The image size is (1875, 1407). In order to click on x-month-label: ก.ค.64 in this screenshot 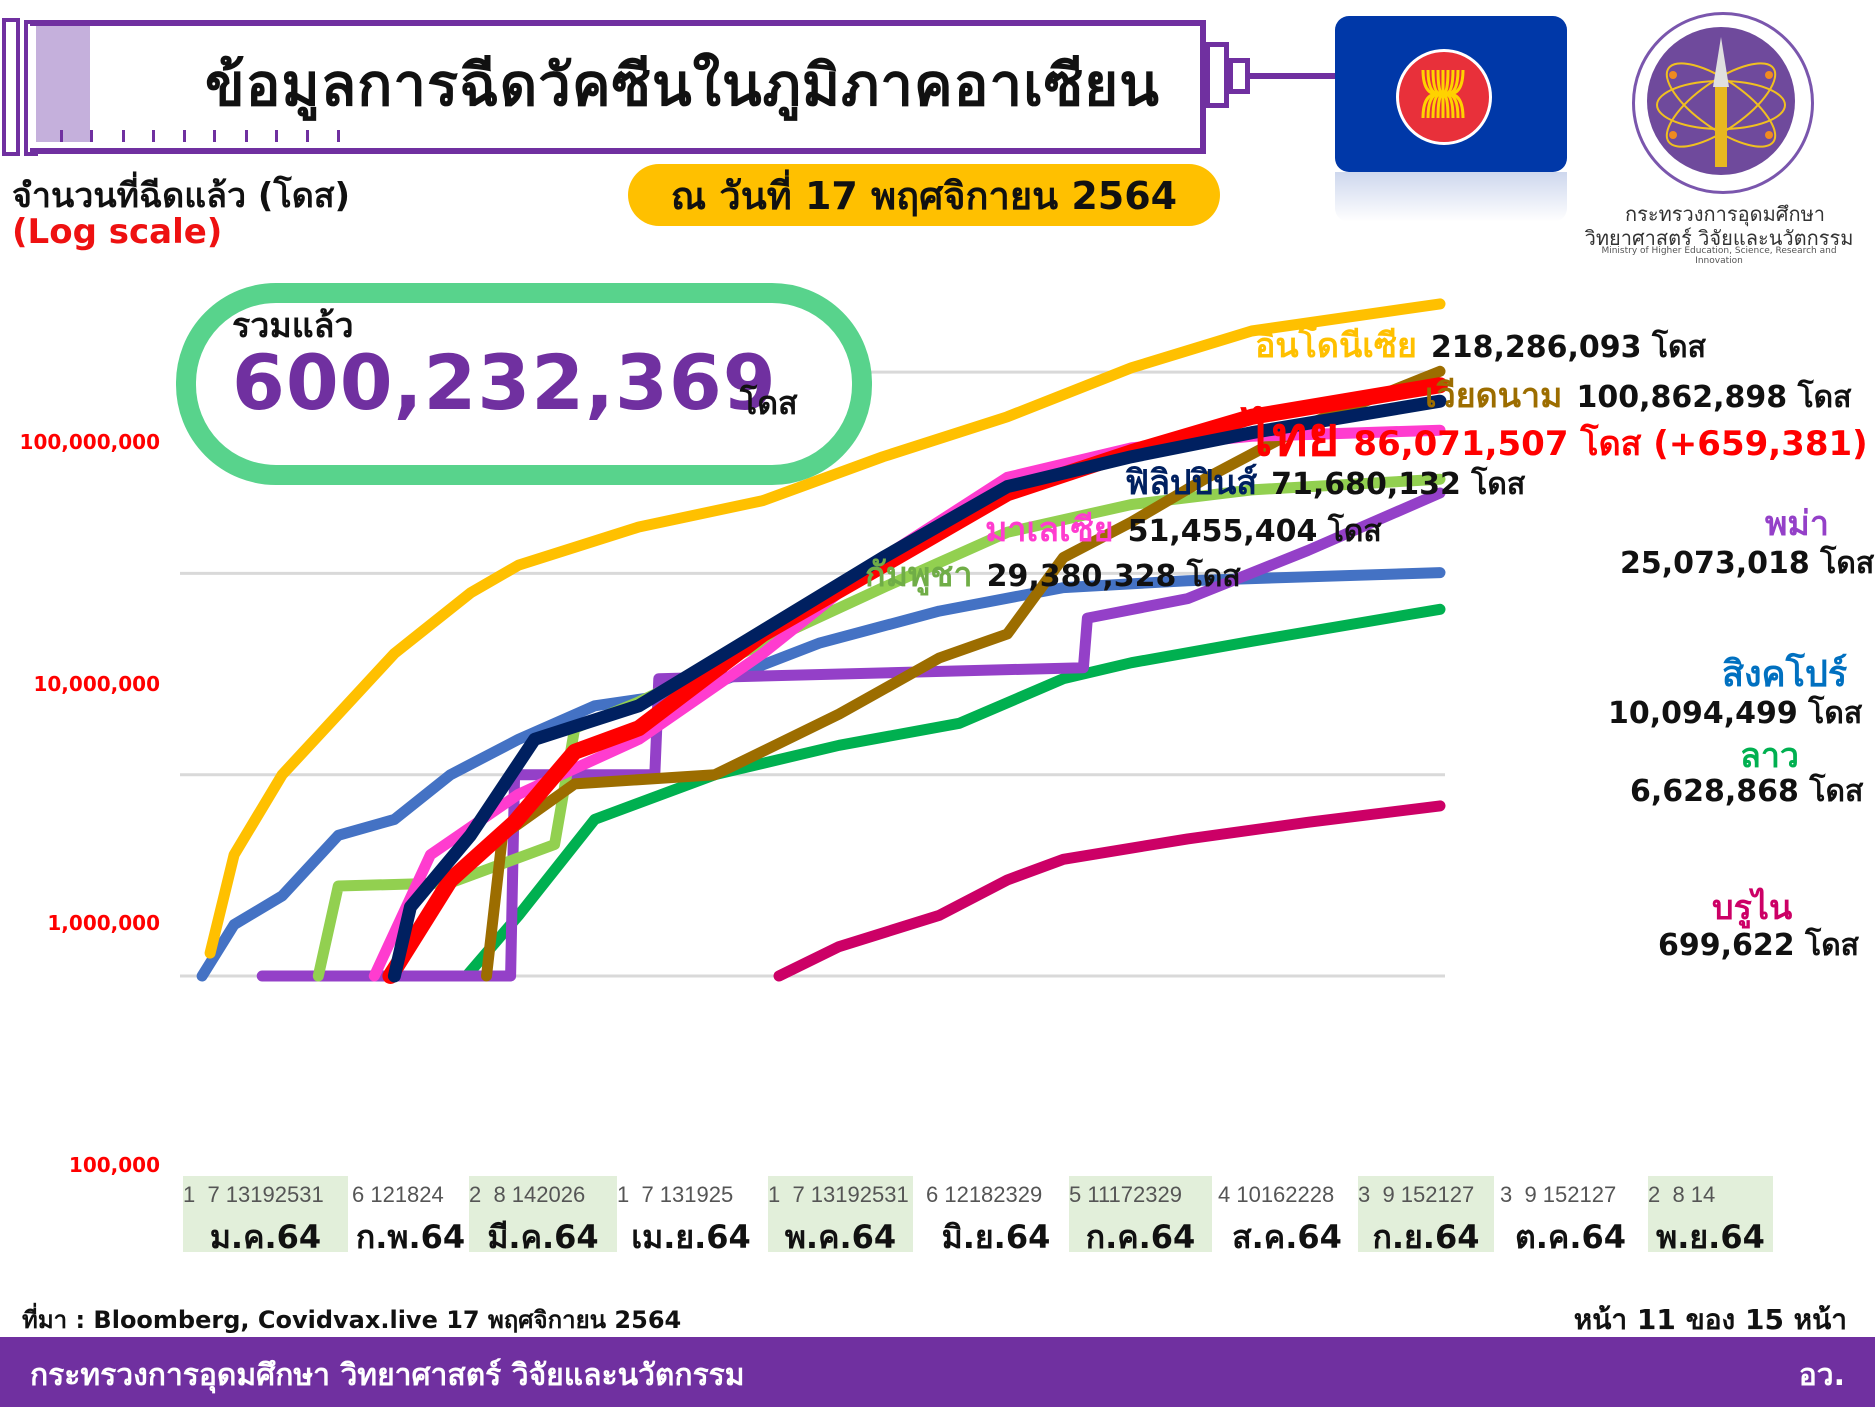, I will do `click(1140, 1237)`.